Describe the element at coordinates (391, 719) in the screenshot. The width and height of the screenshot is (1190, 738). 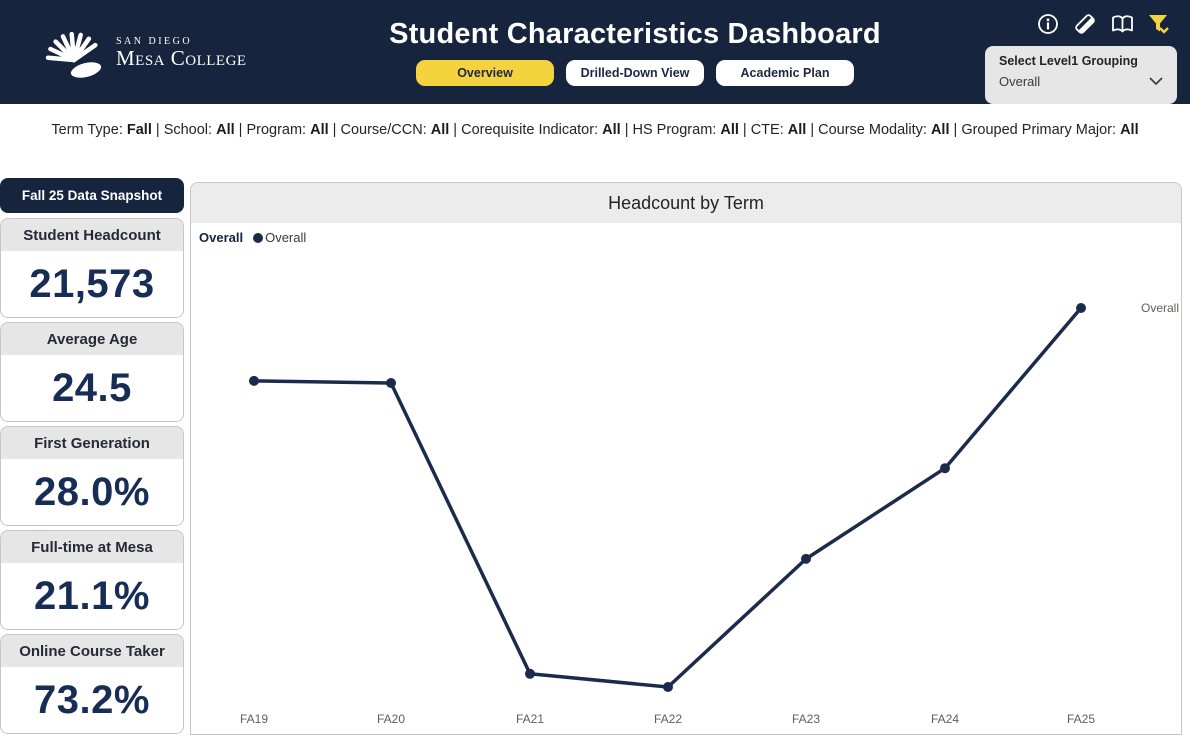
I see `x-axis-label: FA20` at that location.